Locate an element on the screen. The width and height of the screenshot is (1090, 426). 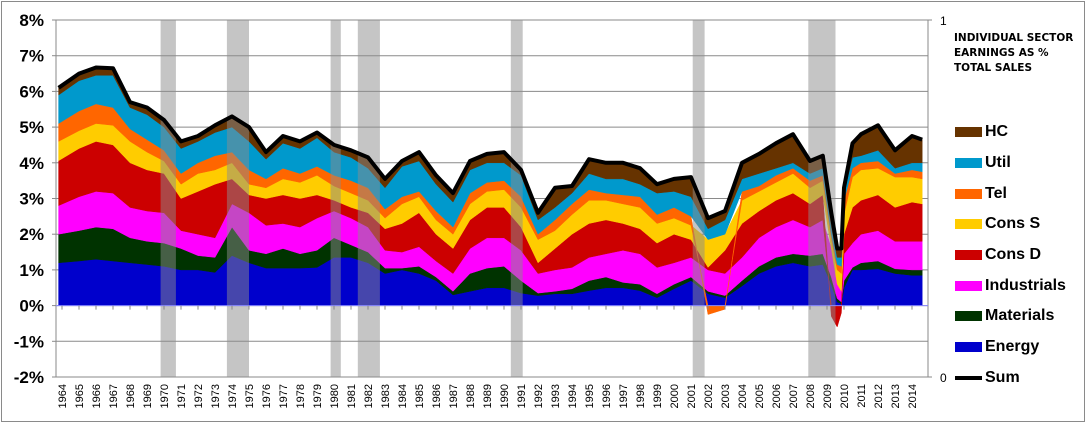
x-tick-label: 1991 is located at coordinates (522, 396).